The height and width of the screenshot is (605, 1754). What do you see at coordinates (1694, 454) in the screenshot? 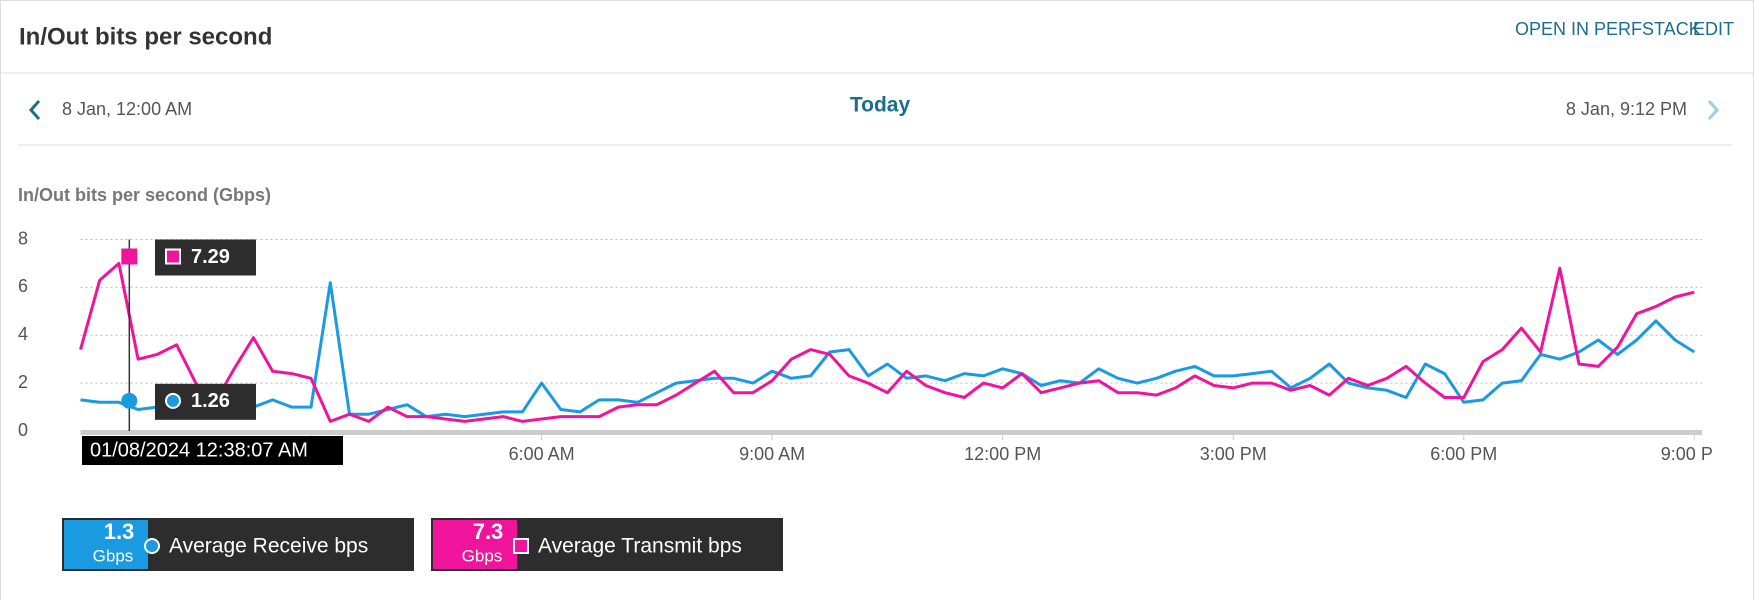
I see `x-tick-label: 9:00 PM` at bounding box center [1694, 454].